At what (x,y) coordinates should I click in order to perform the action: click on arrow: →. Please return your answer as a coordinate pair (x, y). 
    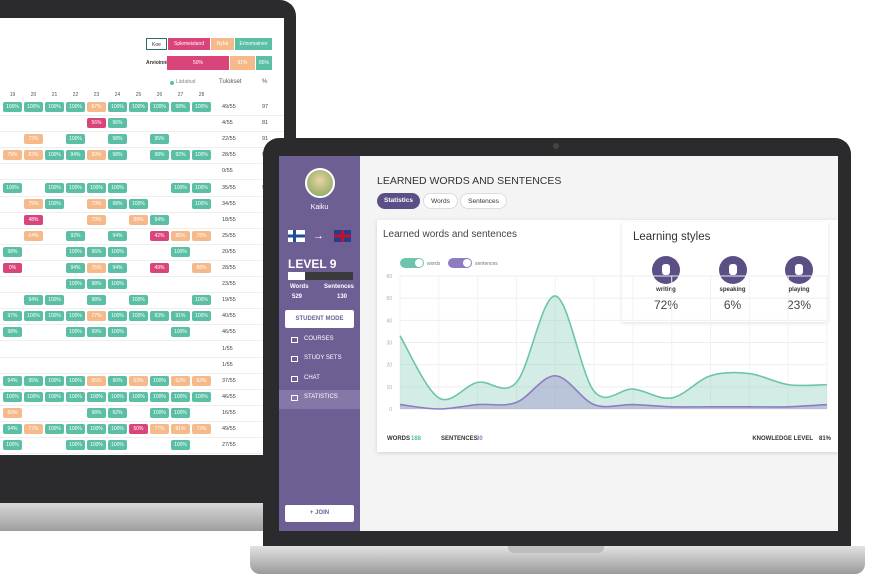
    Looking at the image, I should click on (318, 236).